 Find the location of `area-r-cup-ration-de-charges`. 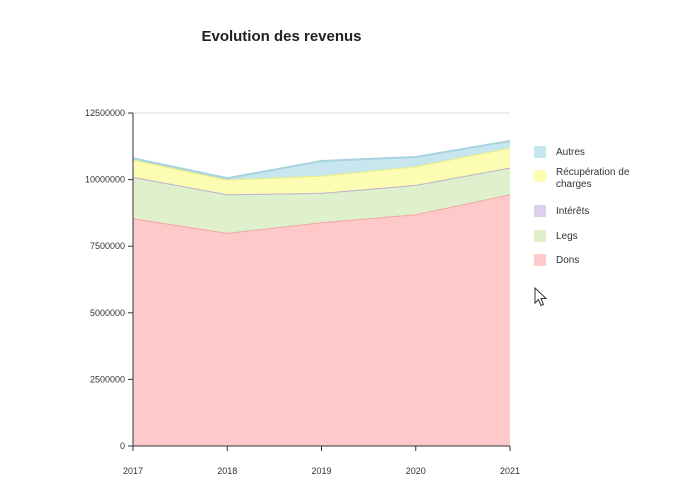

area-r-cup-ration-de-charges is located at coordinates (321, 171).